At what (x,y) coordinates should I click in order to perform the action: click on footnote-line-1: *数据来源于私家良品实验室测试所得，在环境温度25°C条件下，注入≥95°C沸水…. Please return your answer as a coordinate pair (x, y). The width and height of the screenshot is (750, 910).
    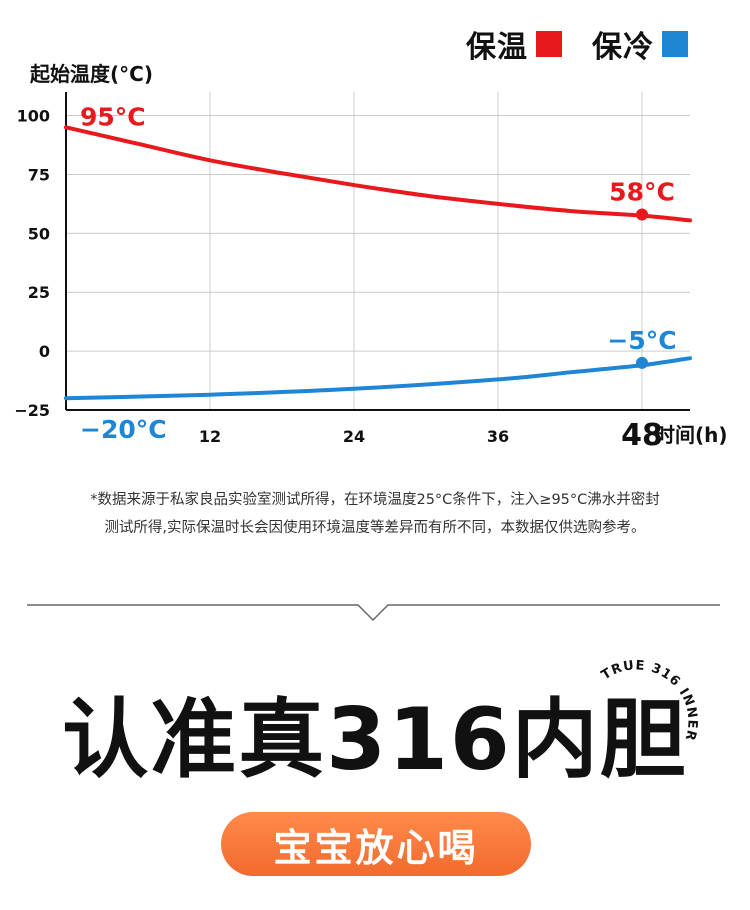
    Looking at the image, I should click on (375, 500).